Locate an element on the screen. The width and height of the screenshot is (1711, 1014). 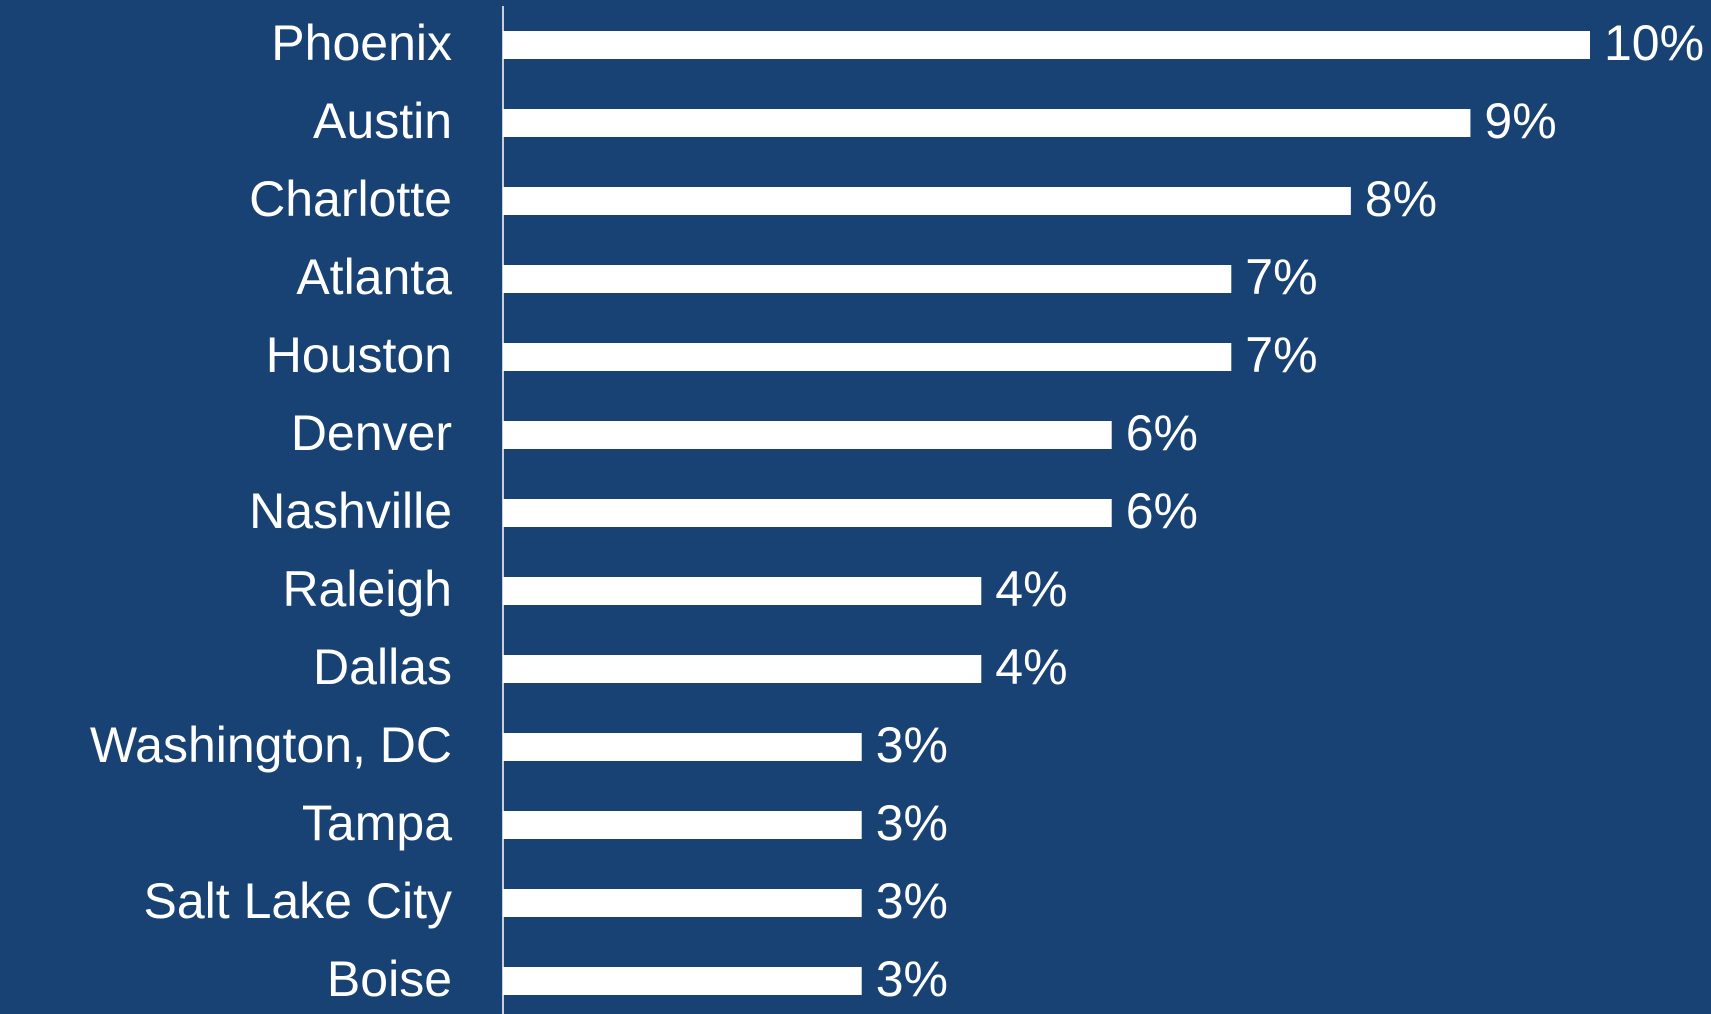
category-label: Raleigh is located at coordinates (367, 589).